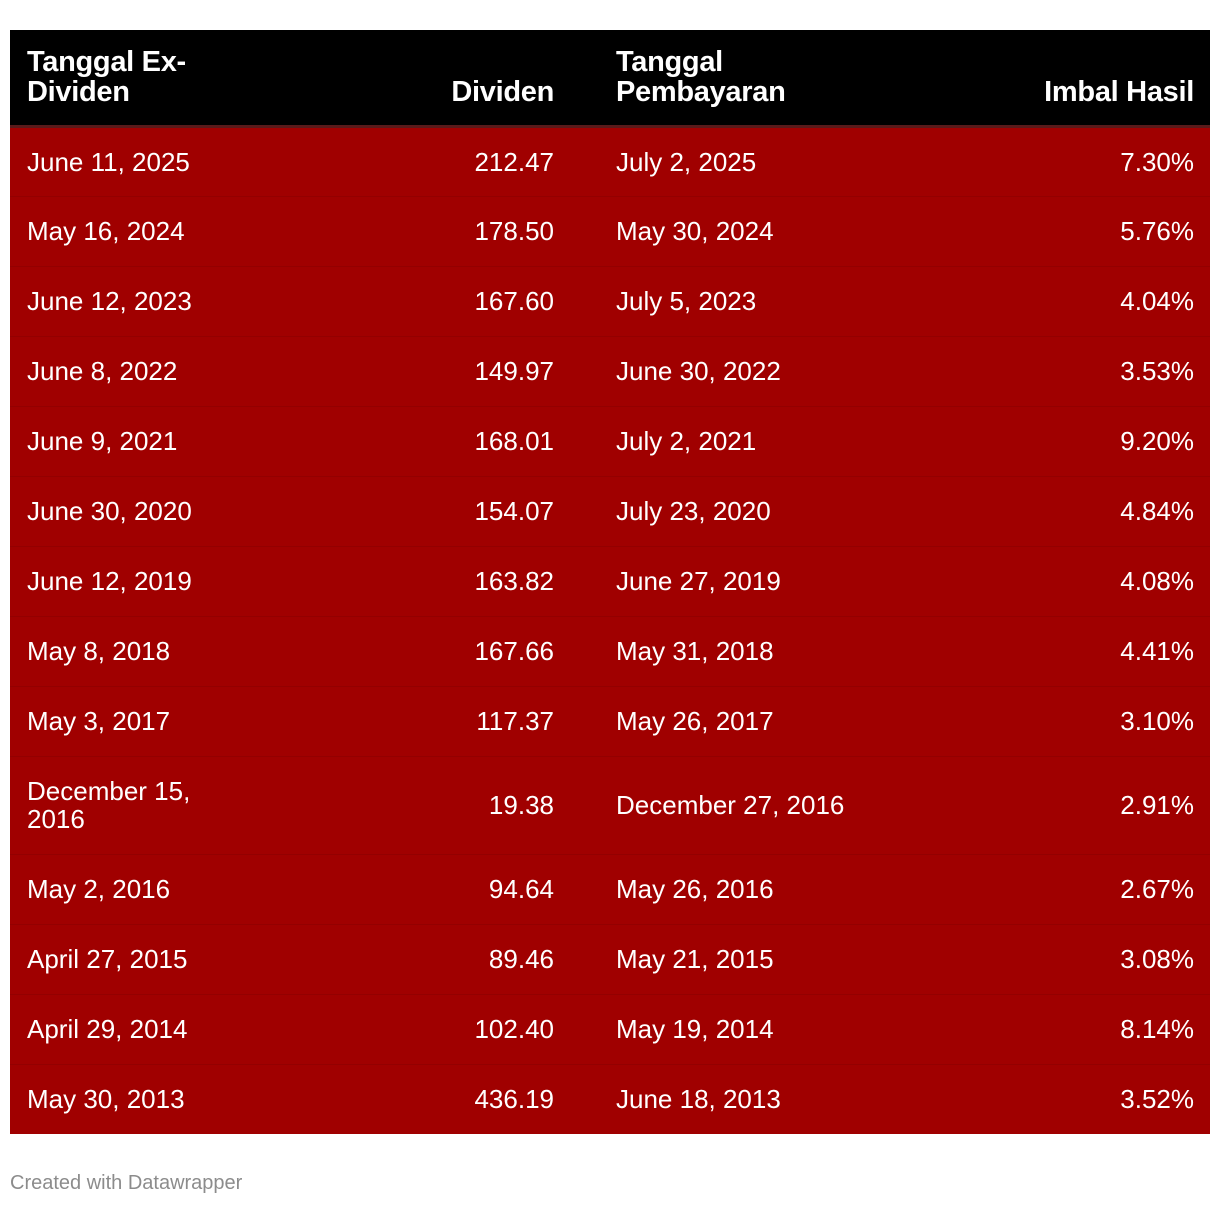 This screenshot has height=1208, width=1220. Describe the element at coordinates (1157, 1099) in the screenshot. I see `yield-cell: 3.52%` at that location.